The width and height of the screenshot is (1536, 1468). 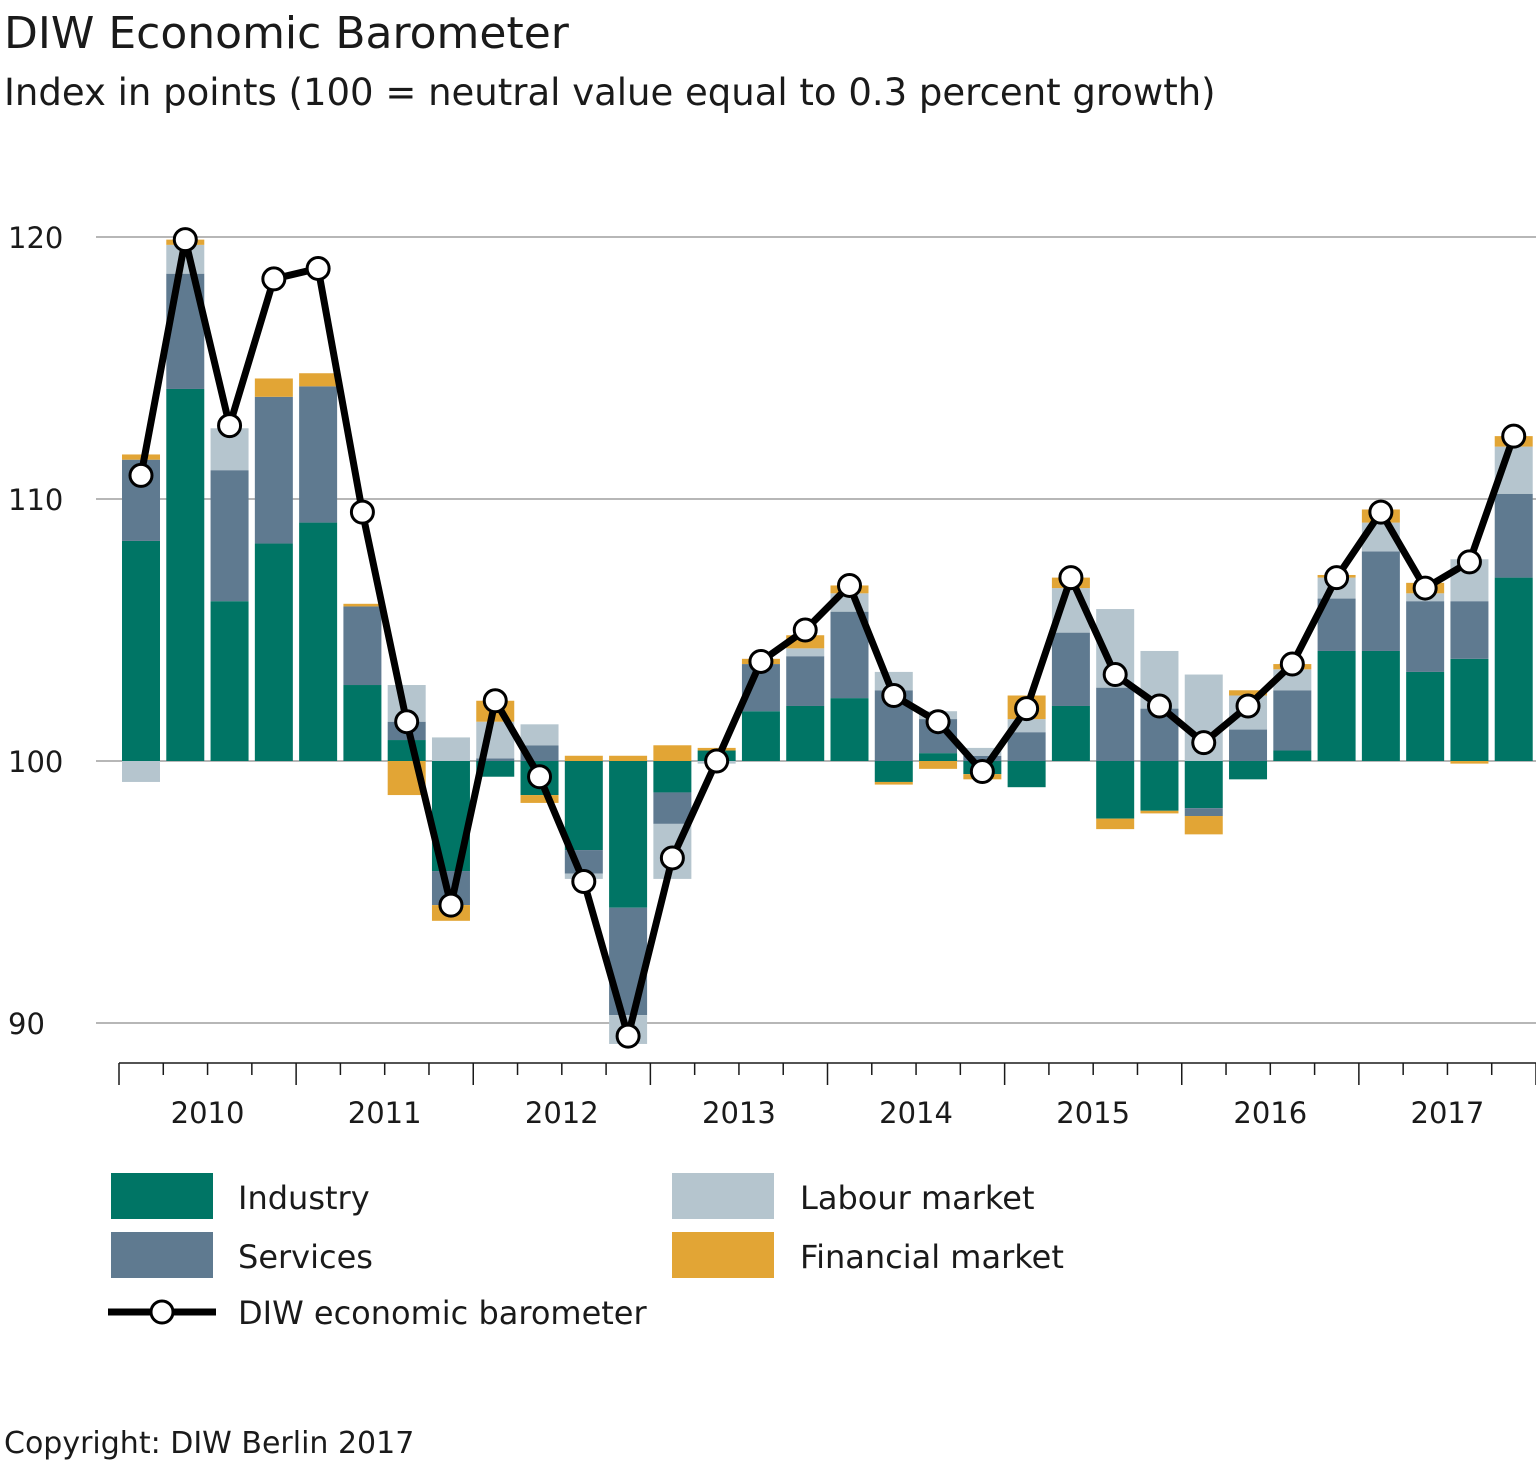 I want to click on y-tick-label: 110, so click(x=35, y=500).